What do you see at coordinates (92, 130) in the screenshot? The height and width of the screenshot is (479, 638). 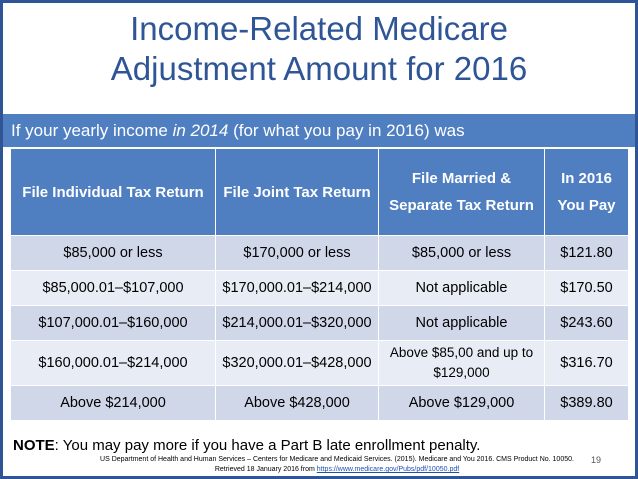 I see `banner-prefix: If your yearly income` at bounding box center [92, 130].